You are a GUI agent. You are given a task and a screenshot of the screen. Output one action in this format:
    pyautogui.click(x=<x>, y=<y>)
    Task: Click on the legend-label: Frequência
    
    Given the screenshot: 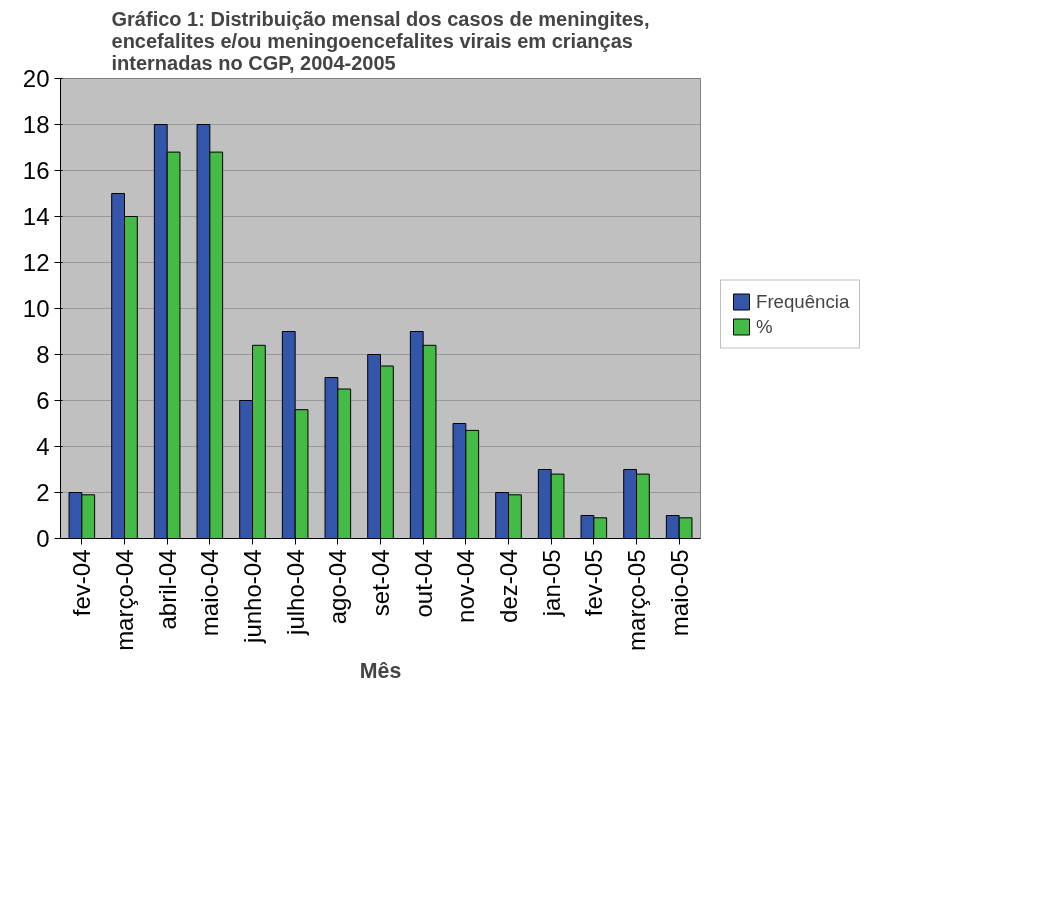 What is the action you would take?
    pyautogui.click(x=803, y=301)
    